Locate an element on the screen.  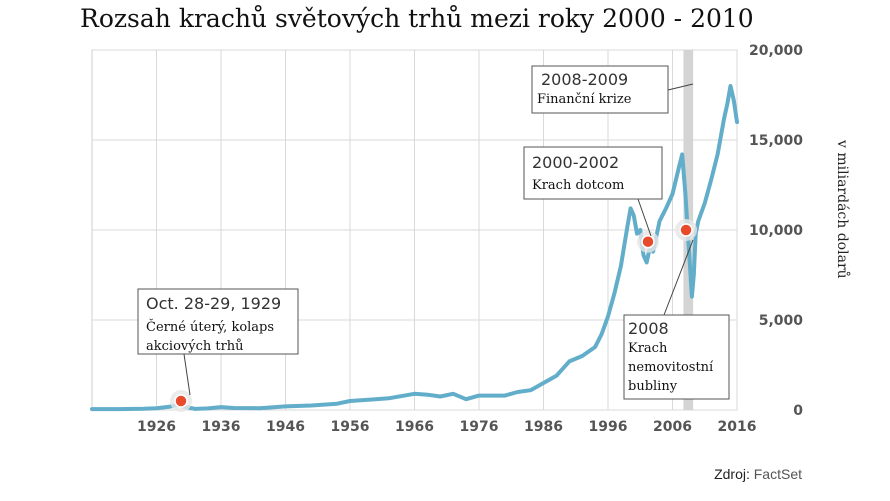
source-name: FactSet is located at coordinates (777, 474).